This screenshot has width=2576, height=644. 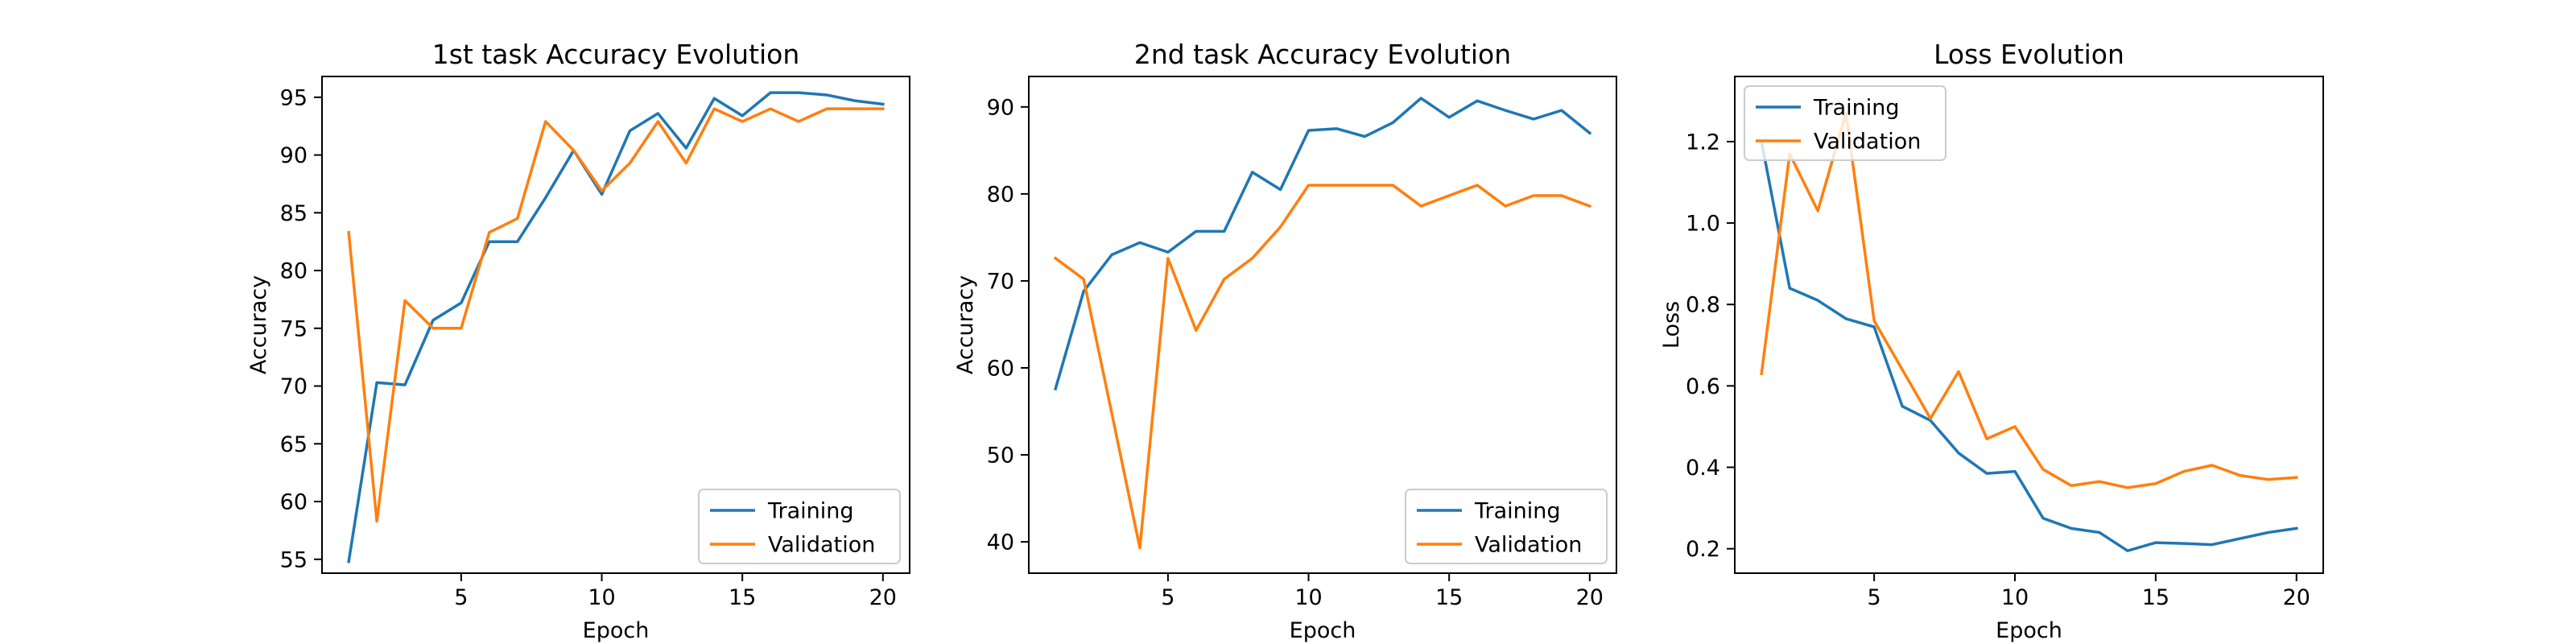 I want to click on y-tick-label: 40, so click(x=1000, y=542).